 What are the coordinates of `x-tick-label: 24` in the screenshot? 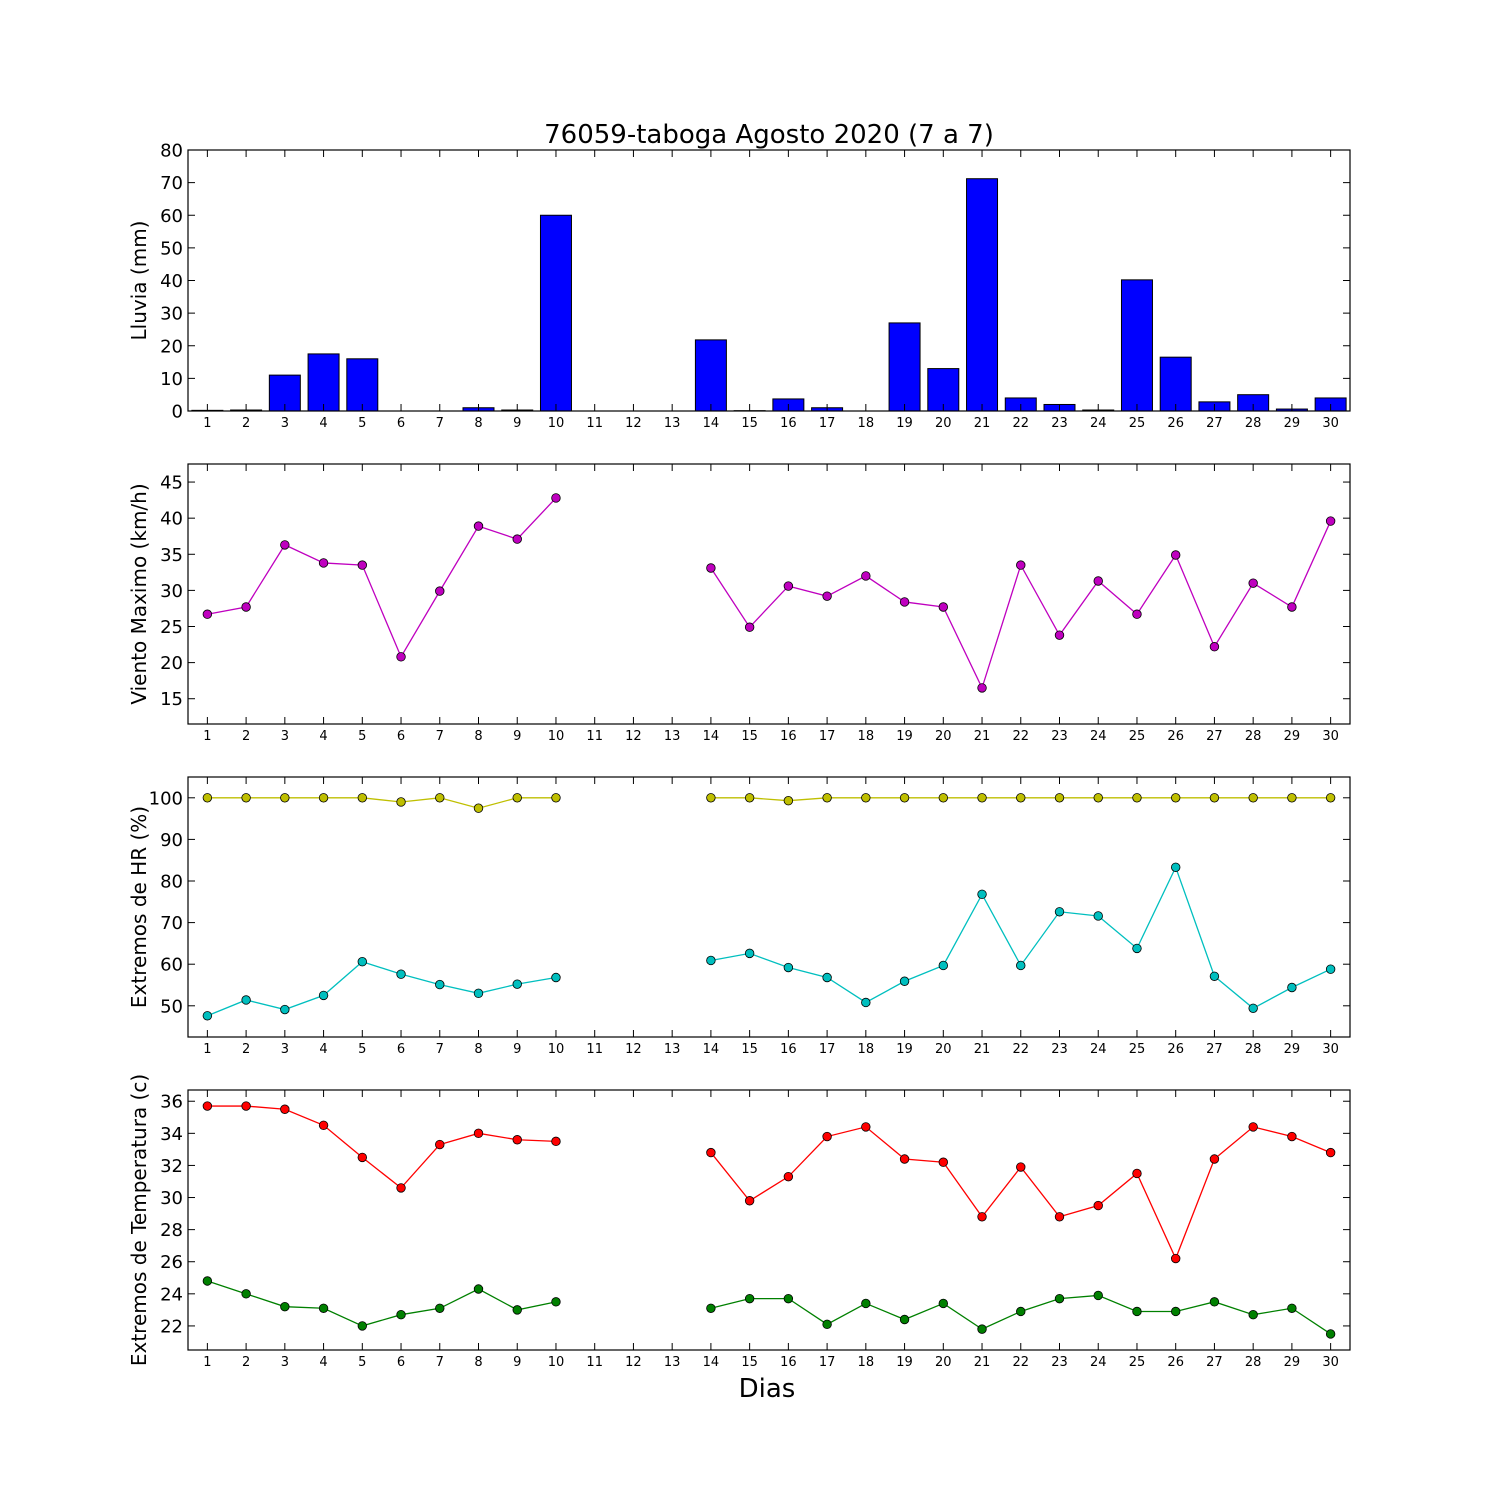 It's located at (1098, 423).